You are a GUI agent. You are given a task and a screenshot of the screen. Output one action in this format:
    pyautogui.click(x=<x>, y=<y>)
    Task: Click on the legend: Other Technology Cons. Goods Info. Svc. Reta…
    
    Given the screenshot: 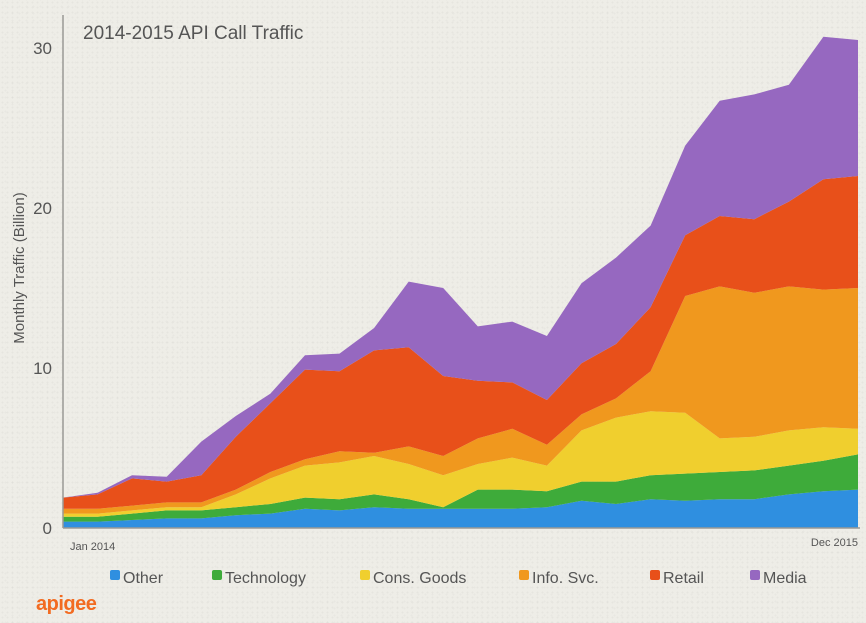 What is the action you would take?
    pyautogui.click(x=458, y=578)
    